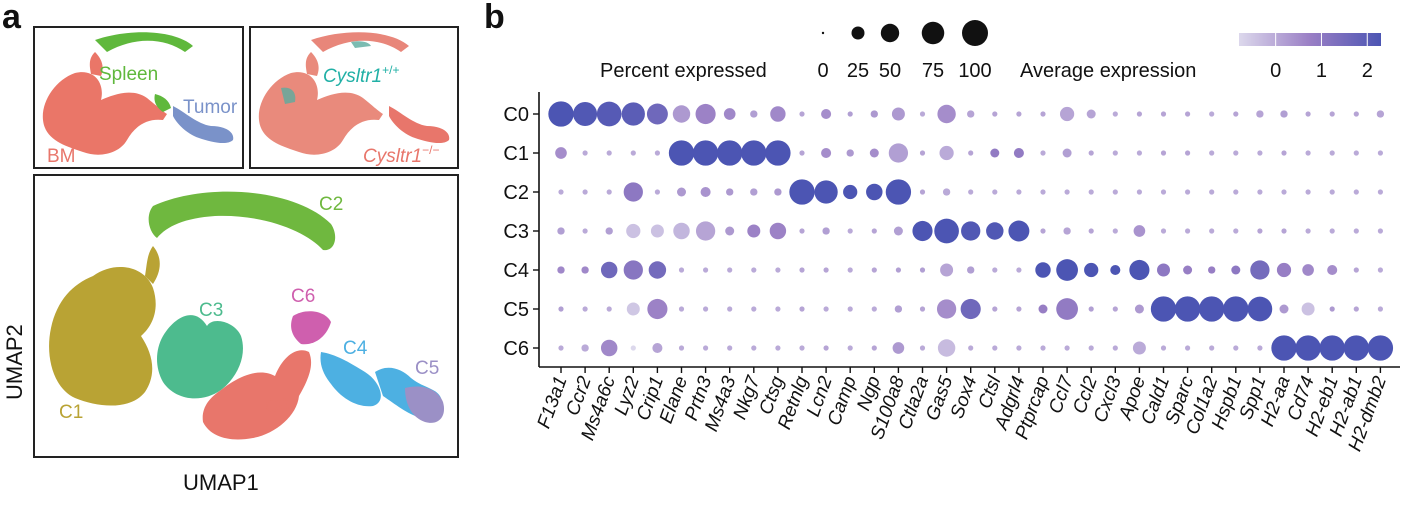 This screenshot has width=1405, height=508. Describe the element at coordinates (874, 270) in the screenshot. I see `dot-C4-Ngp` at that location.